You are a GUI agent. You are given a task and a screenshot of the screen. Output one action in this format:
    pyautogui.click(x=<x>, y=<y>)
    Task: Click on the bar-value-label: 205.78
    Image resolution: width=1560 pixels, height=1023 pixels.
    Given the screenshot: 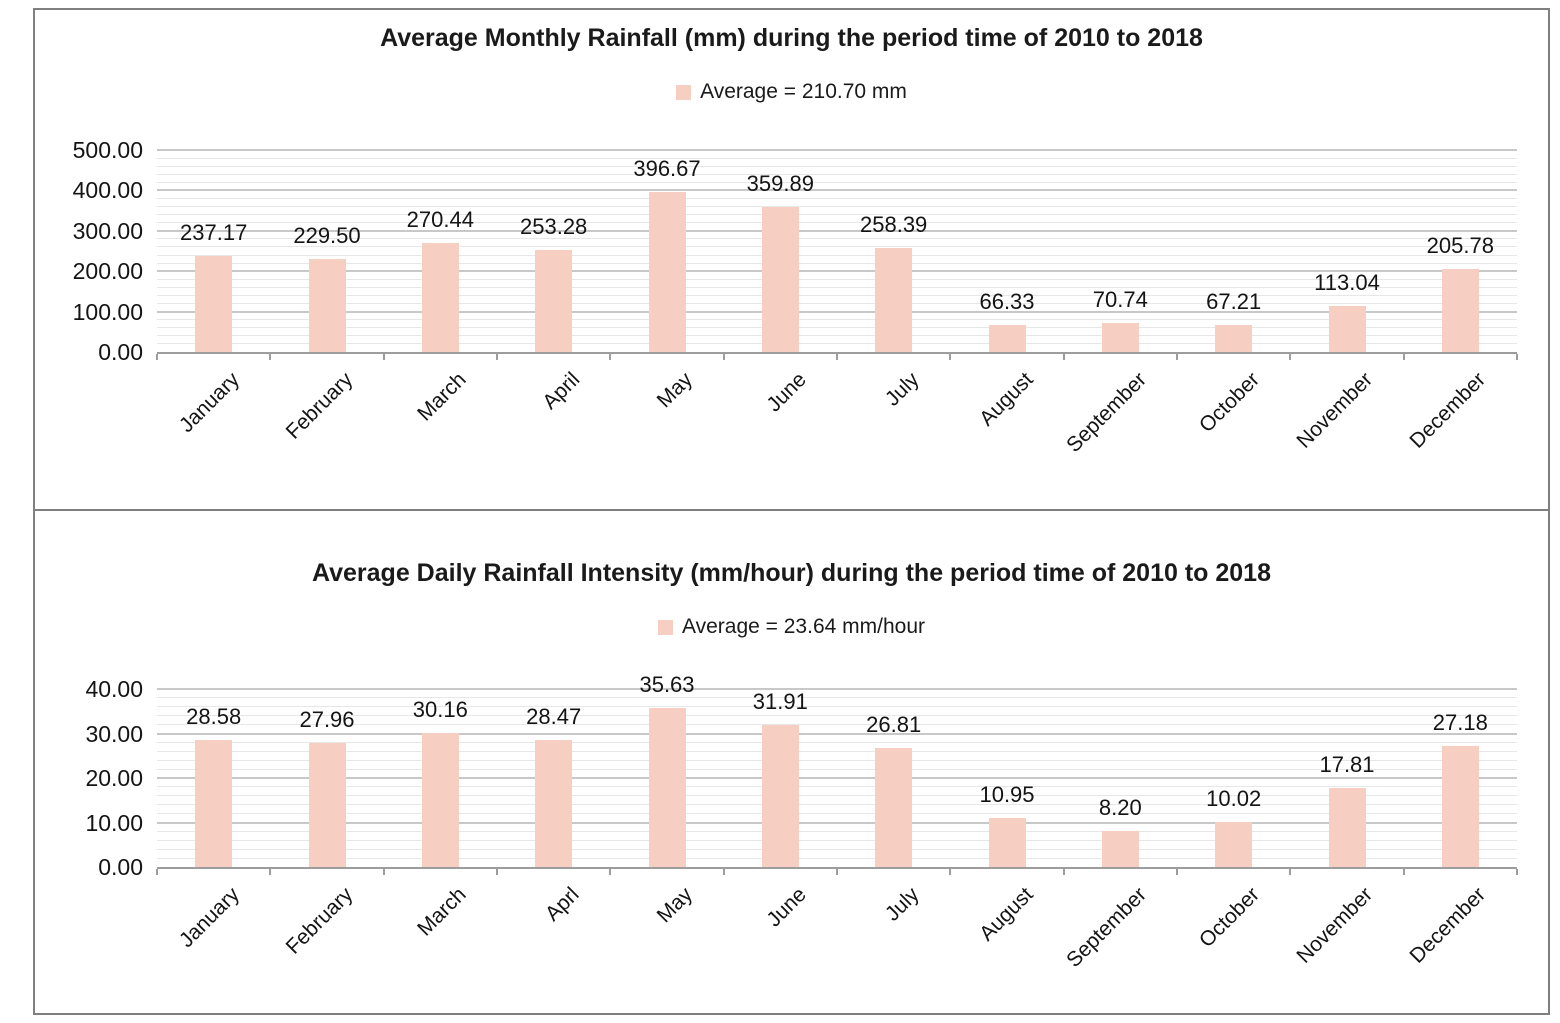 What is the action you would take?
    pyautogui.click(x=1460, y=245)
    